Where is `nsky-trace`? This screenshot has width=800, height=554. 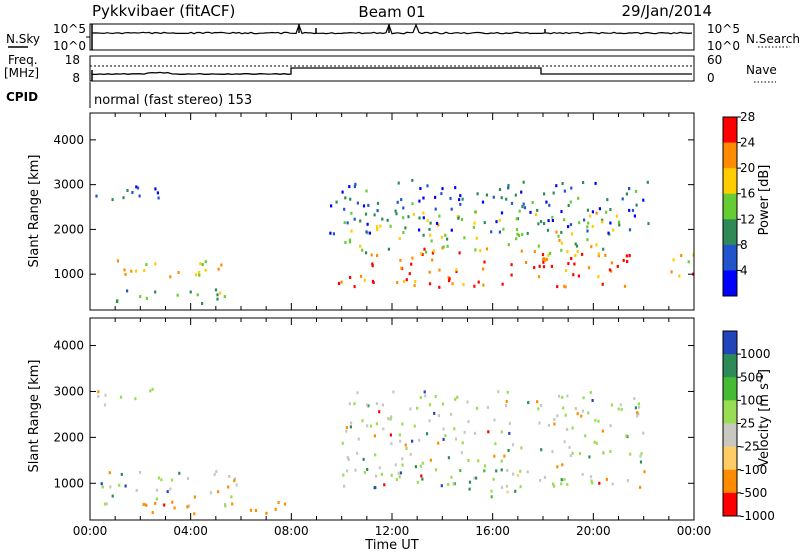 nsky-trace is located at coordinates (392, 29).